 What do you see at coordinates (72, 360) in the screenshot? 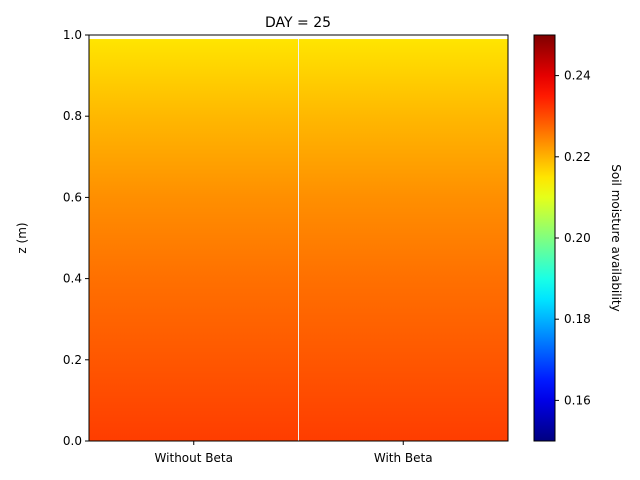
I see `y-tick-label: 0.2` at bounding box center [72, 360].